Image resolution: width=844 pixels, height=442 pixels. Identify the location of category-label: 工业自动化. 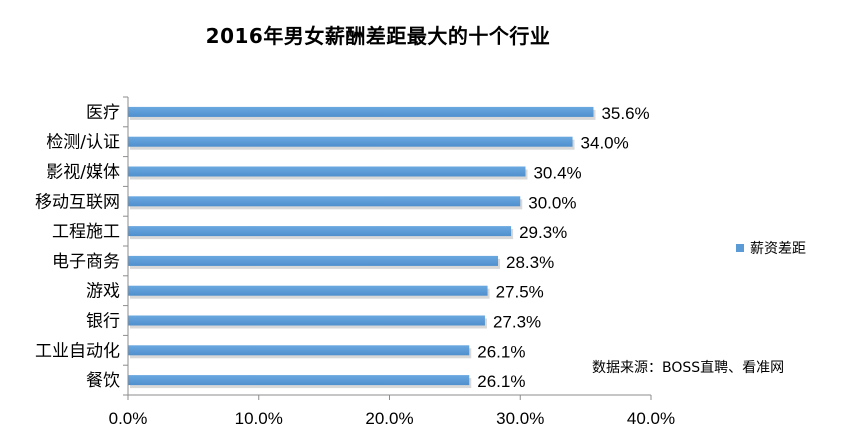
(77, 351).